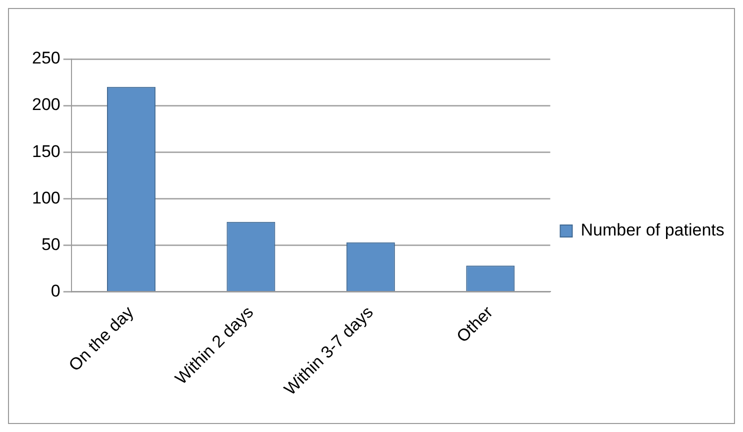 This screenshot has height=432, width=743. What do you see at coordinates (46, 58) in the screenshot?
I see `y-tick-label: 250` at bounding box center [46, 58].